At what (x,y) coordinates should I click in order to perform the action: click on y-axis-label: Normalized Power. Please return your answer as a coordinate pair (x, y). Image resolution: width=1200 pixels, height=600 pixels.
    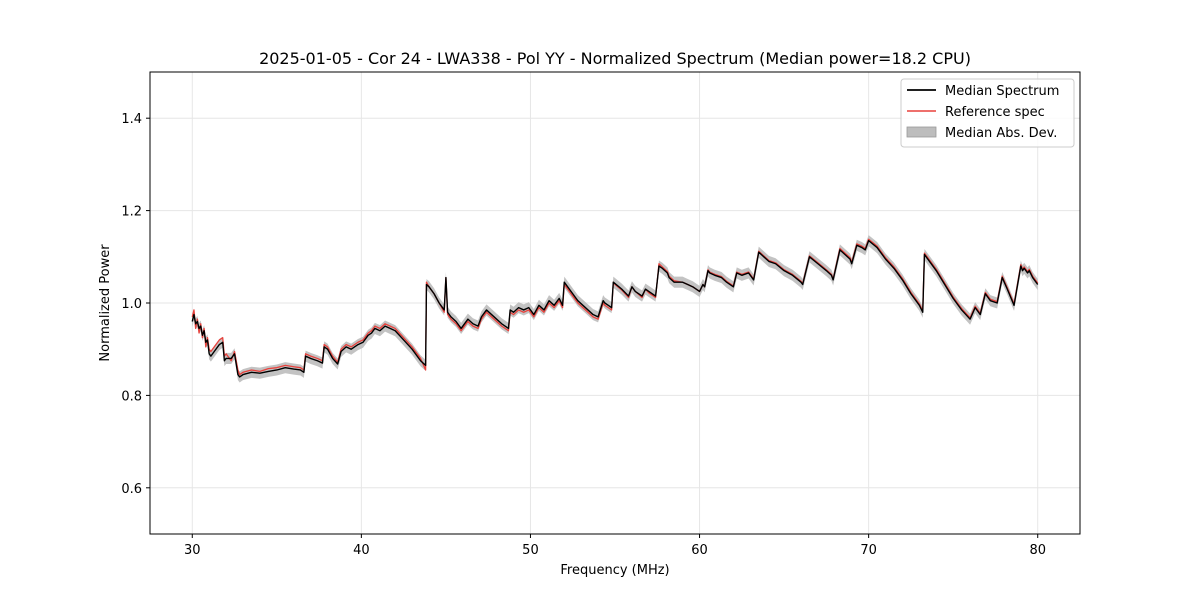
    Looking at the image, I should click on (105, 303).